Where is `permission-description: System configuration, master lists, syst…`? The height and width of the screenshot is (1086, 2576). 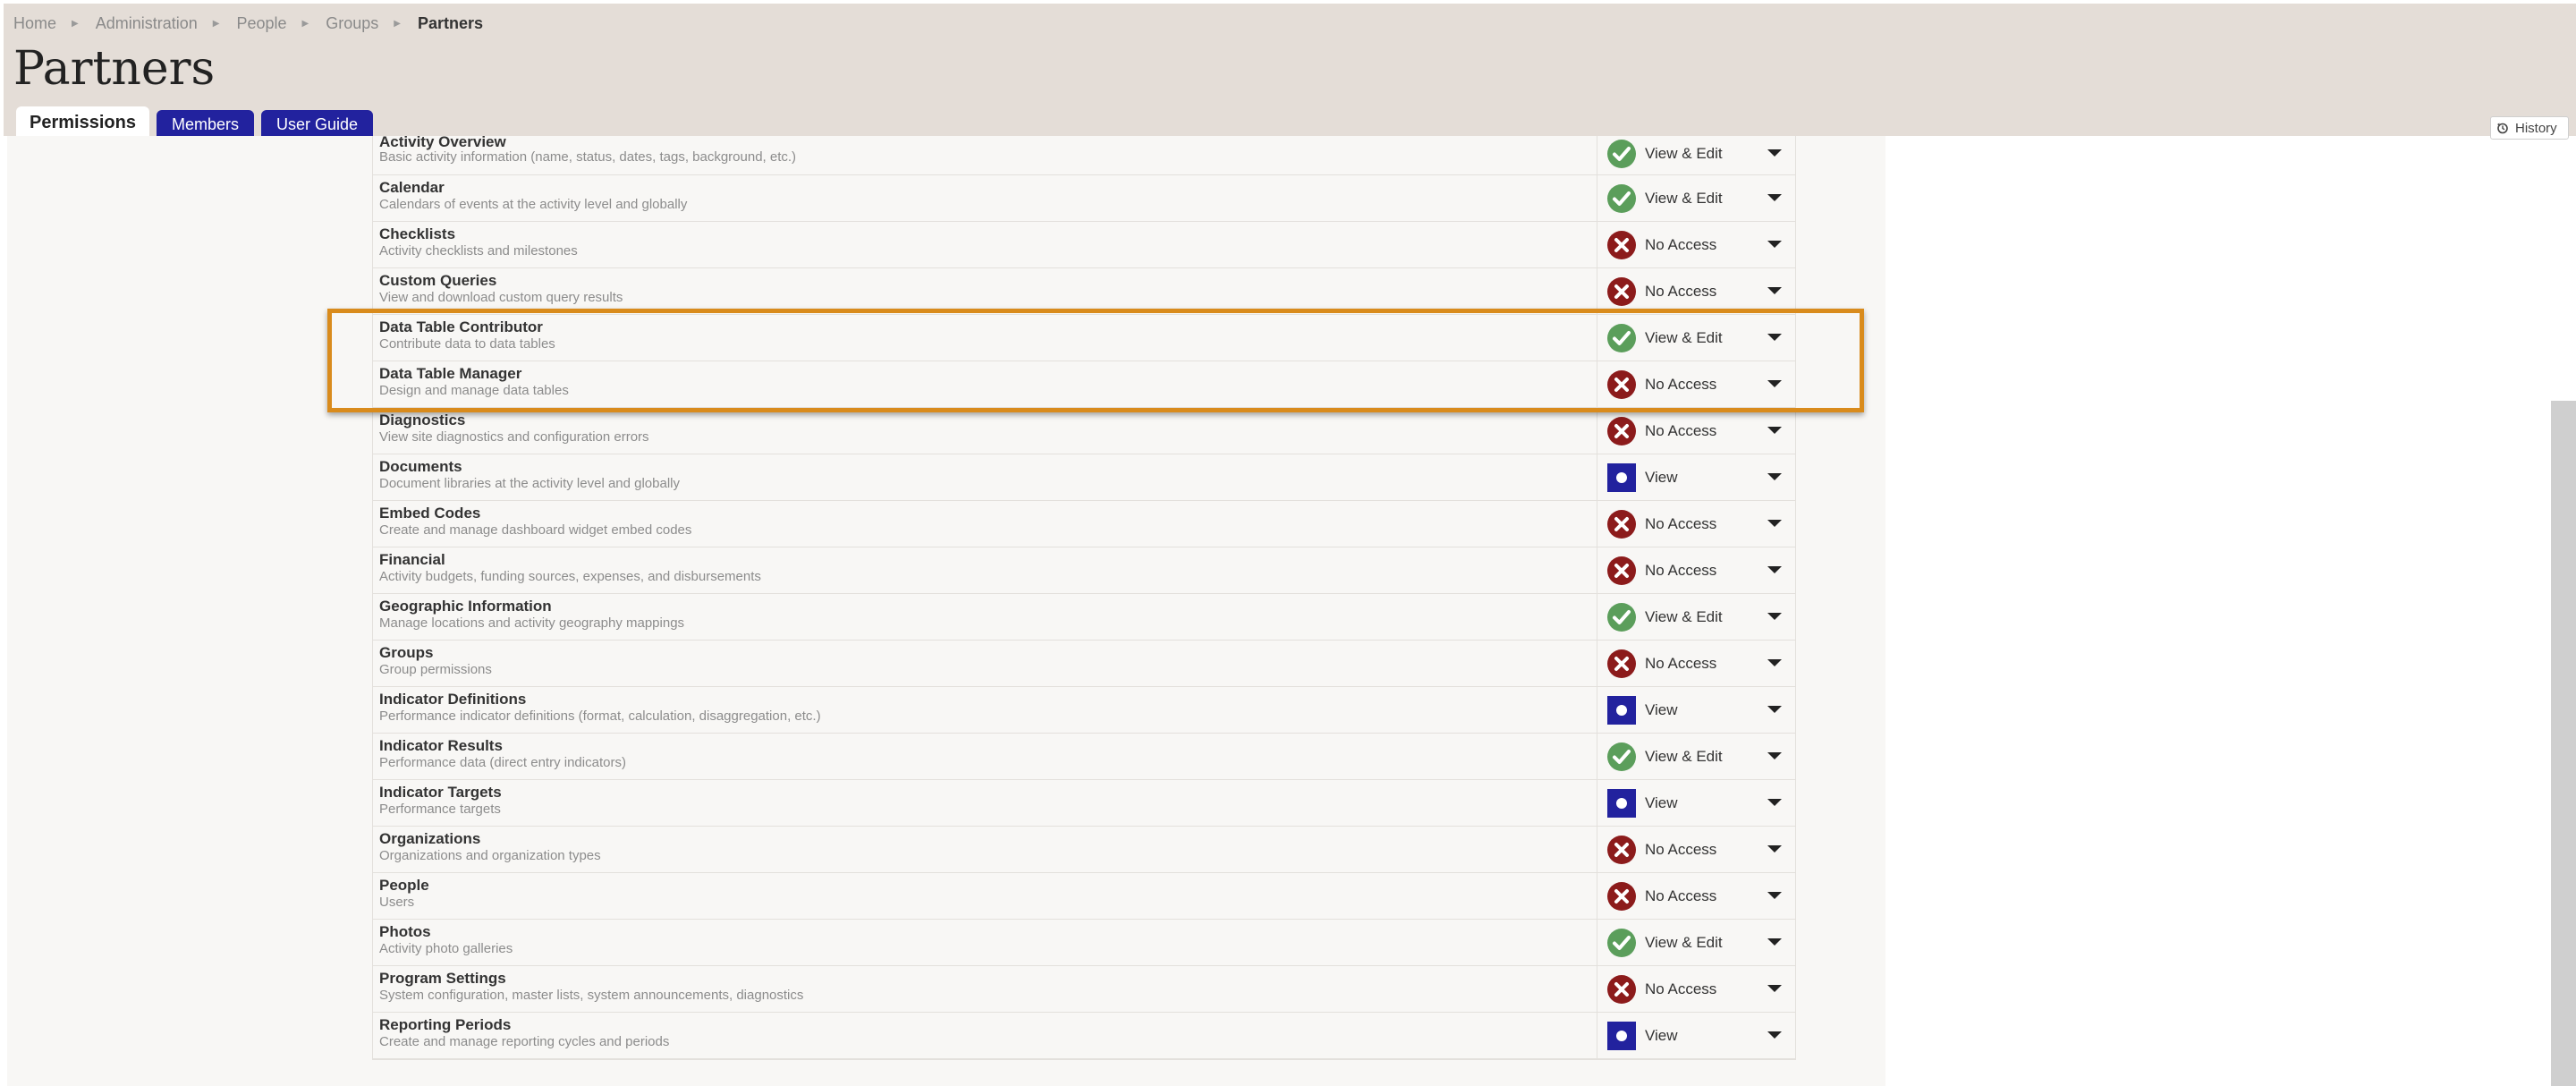 permission-description: System configuration, master lists, syst… is located at coordinates (591, 995).